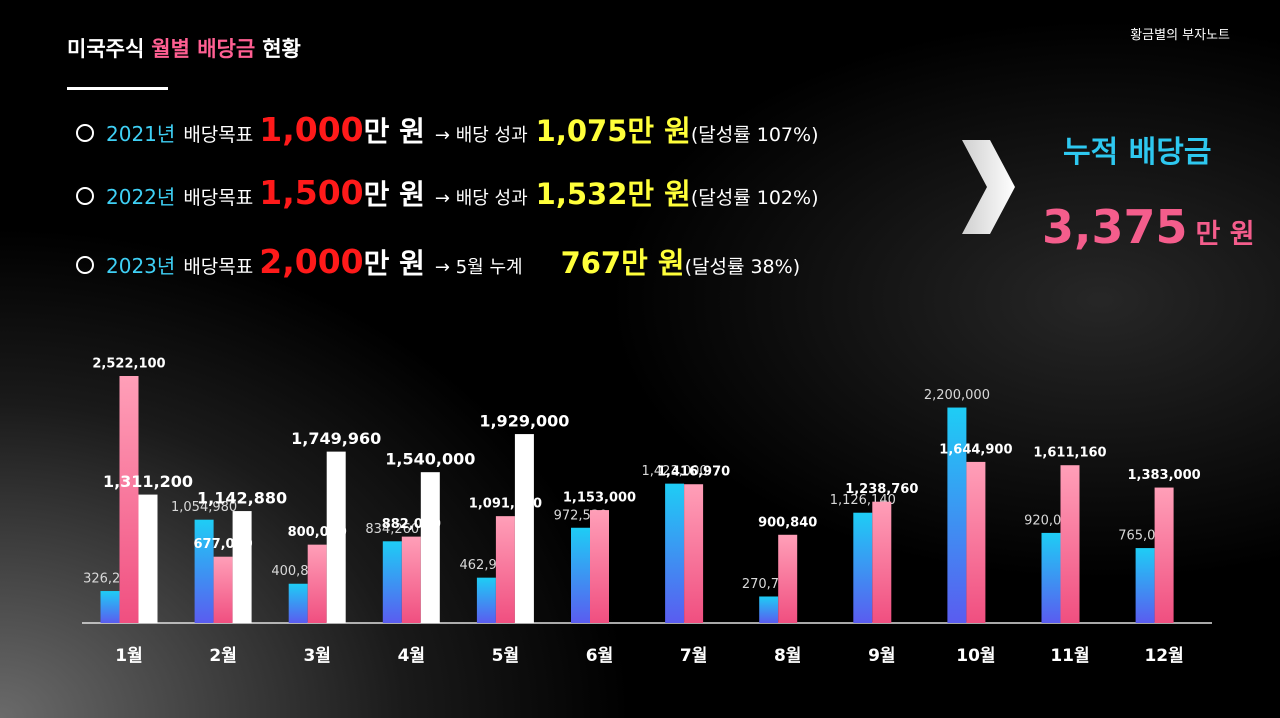 The image size is (1280, 718). What do you see at coordinates (1137, 152) in the screenshot?
I see `summary-label: 누적 배당금` at bounding box center [1137, 152].